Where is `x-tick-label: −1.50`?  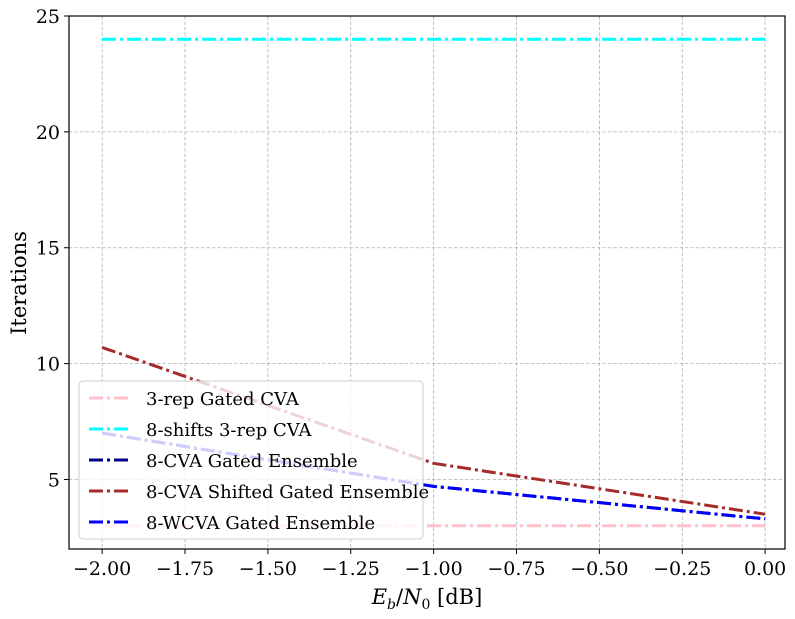
x-tick-label: −1.50 is located at coordinates (268, 569).